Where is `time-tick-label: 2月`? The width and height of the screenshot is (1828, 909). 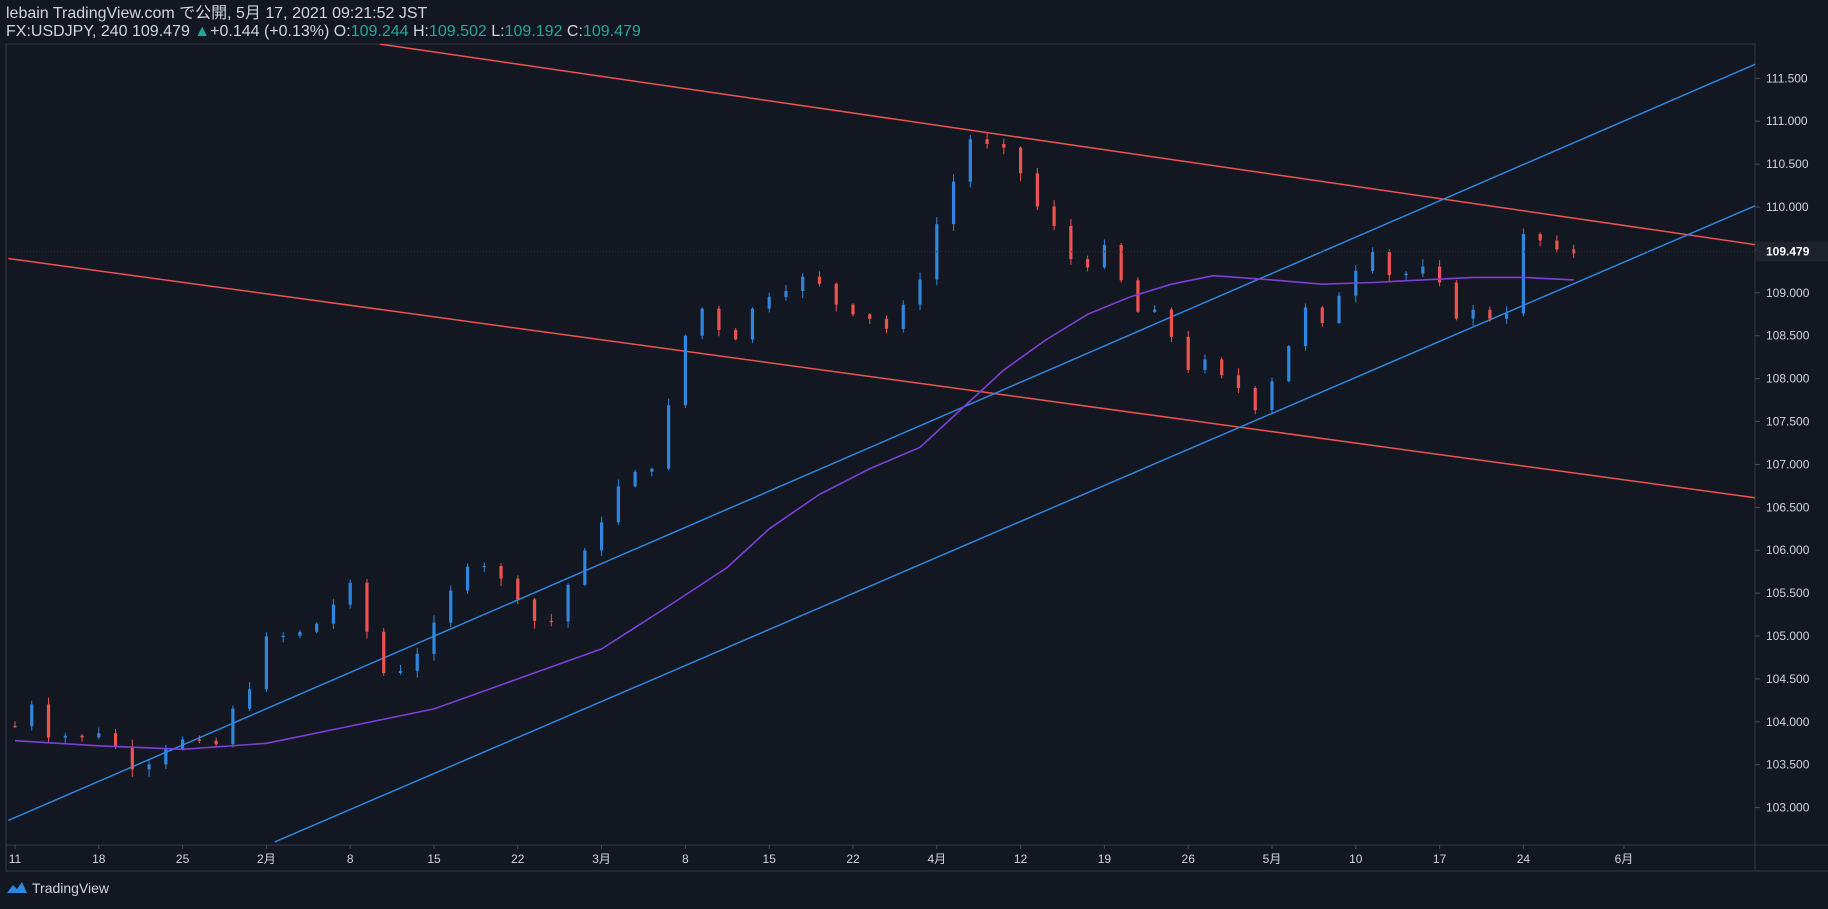
time-tick-label: 2月 is located at coordinates (266, 859).